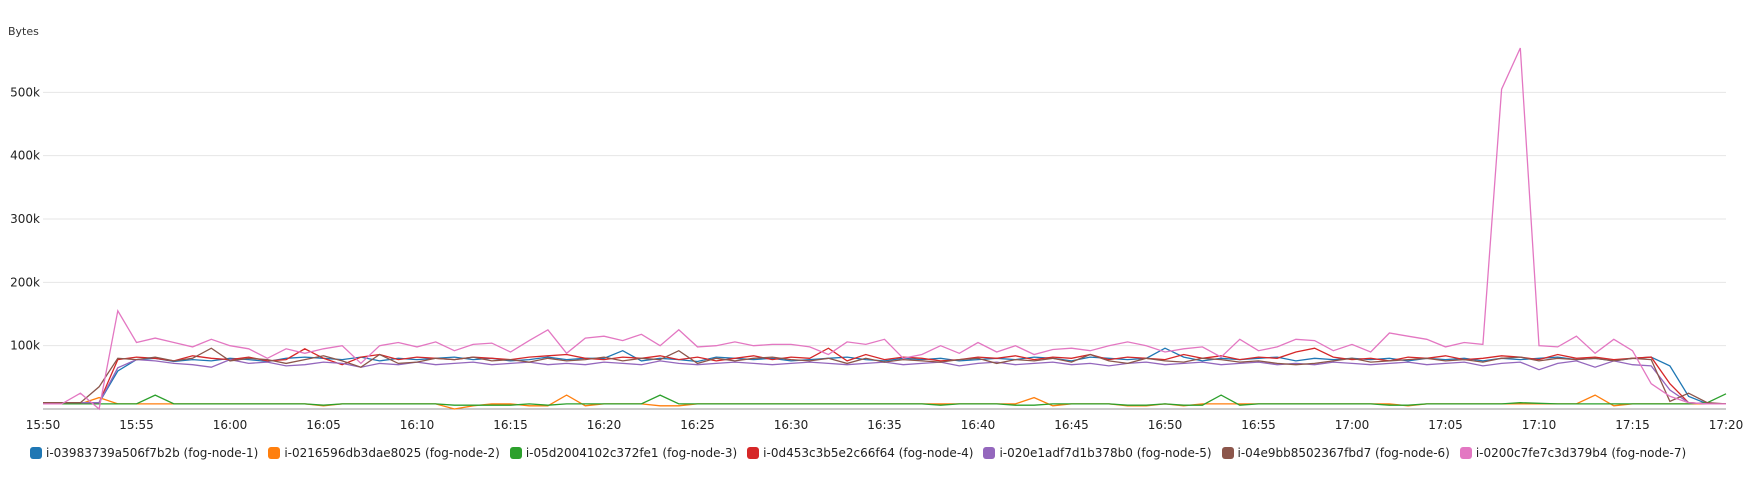 This screenshot has width=1753, height=483. I want to click on x-tick-label: 16:45, so click(1071, 425).